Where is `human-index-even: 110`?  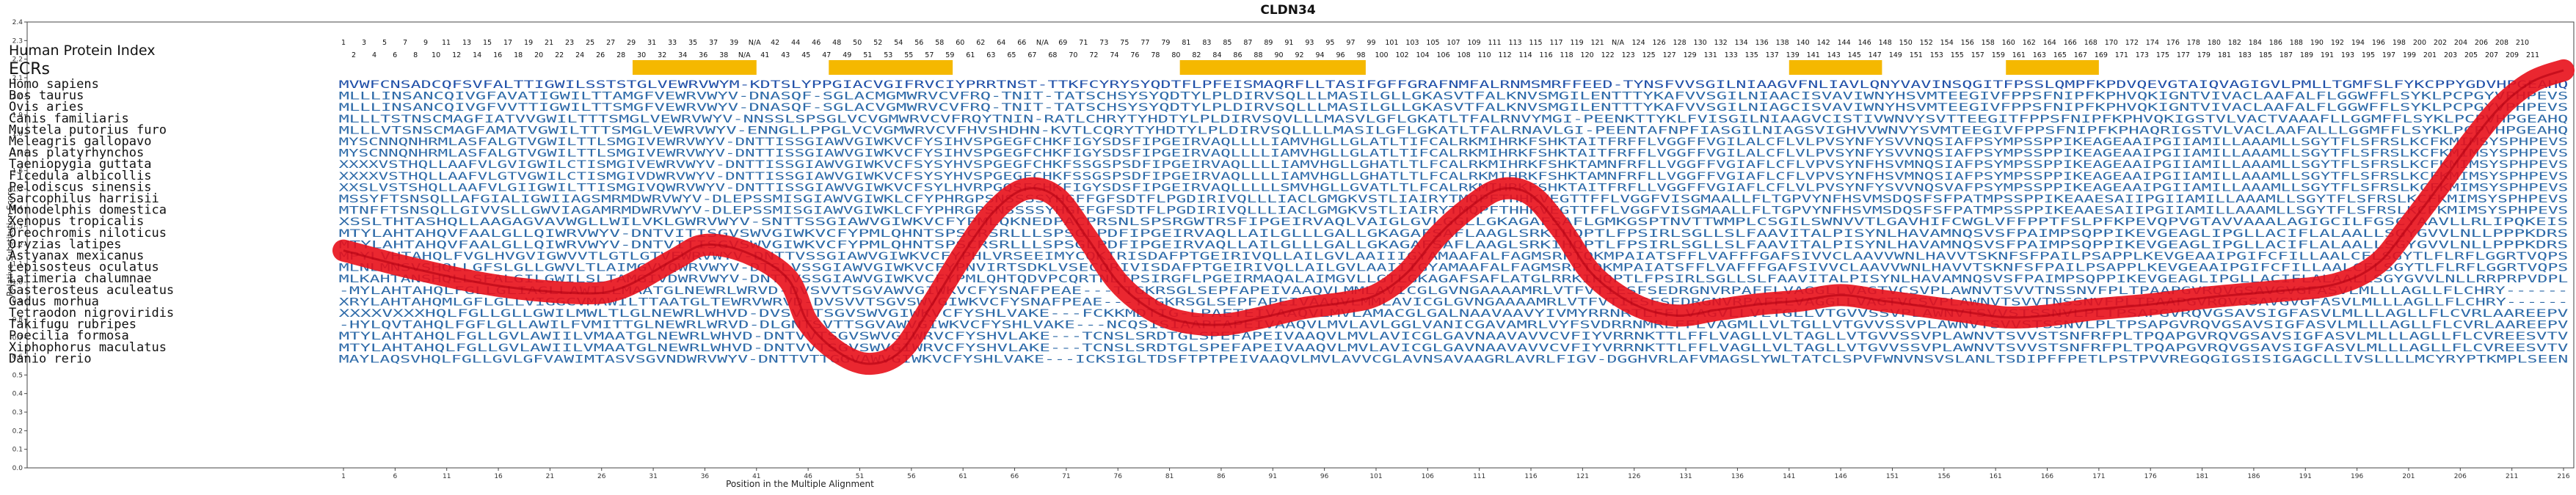 human-index-even: 110 is located at coordinates (1484, 55).